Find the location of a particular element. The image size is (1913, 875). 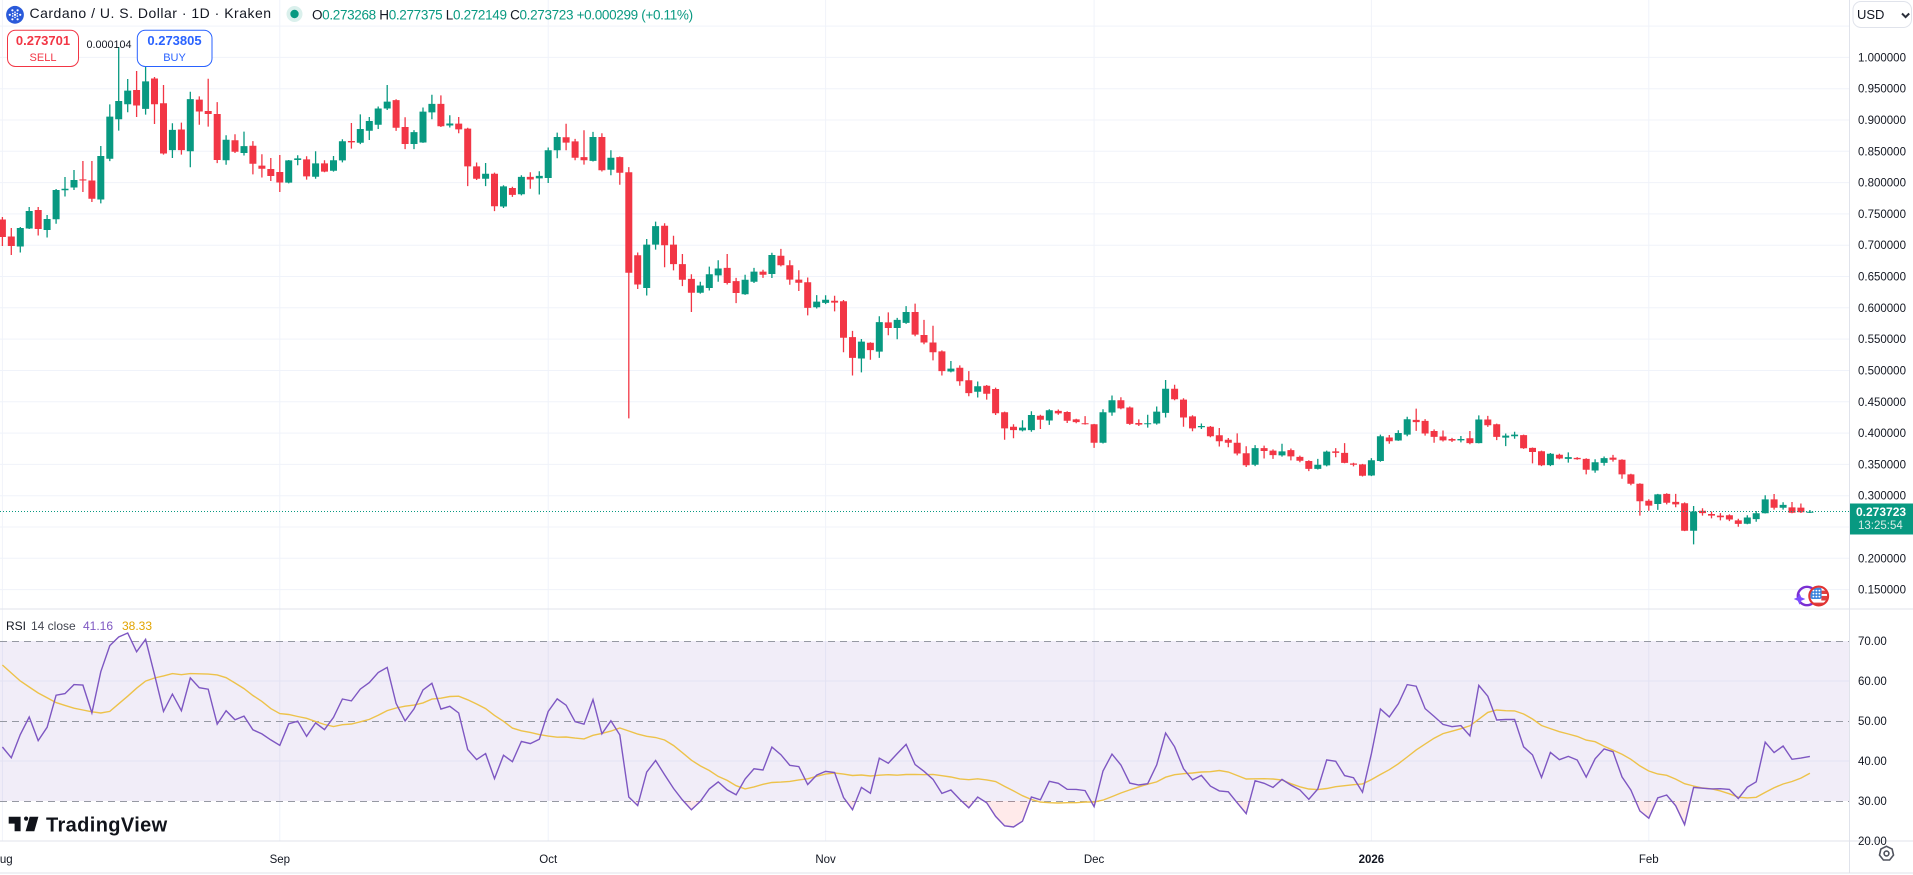

svg-text: 0.550000 is located at coordinates (1882, 340).